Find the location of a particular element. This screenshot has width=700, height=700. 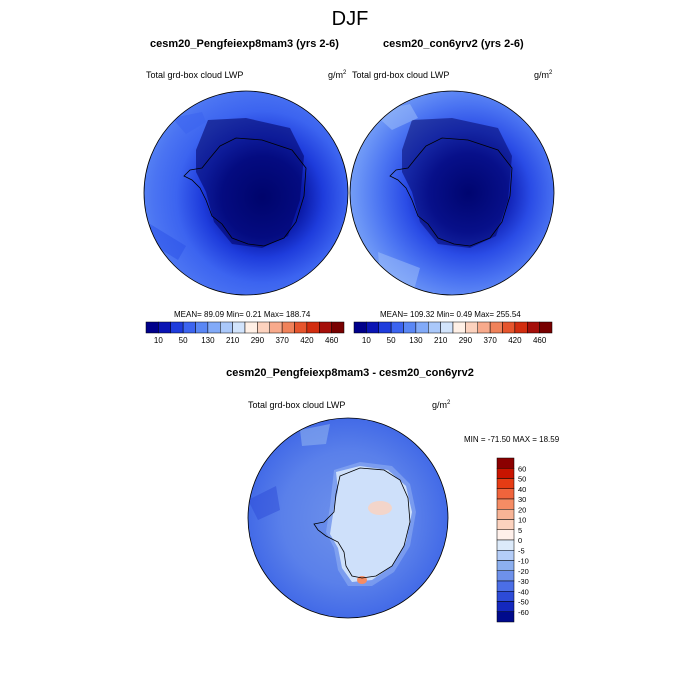

panel-2-colorbar-tick-label: 460 is located at coordinates (540, 340).